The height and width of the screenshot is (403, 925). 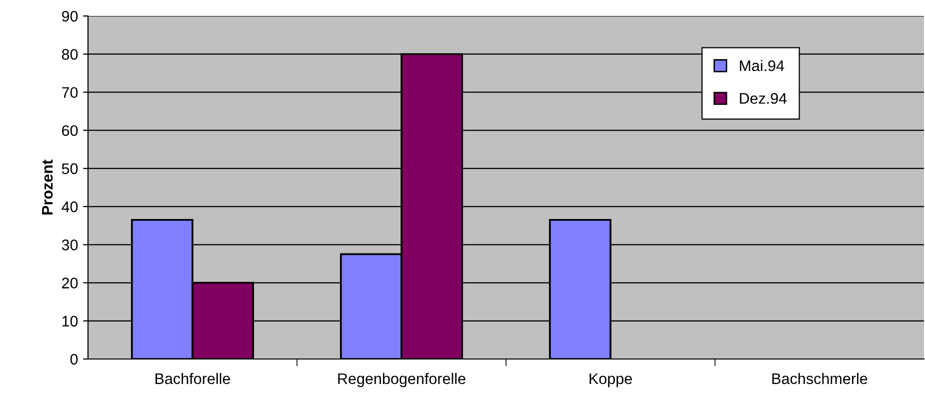 What do you see at coordinates (70, 283) in the screenshot?
I see `y-tick-label: 20` at bounding box center [70, 283].